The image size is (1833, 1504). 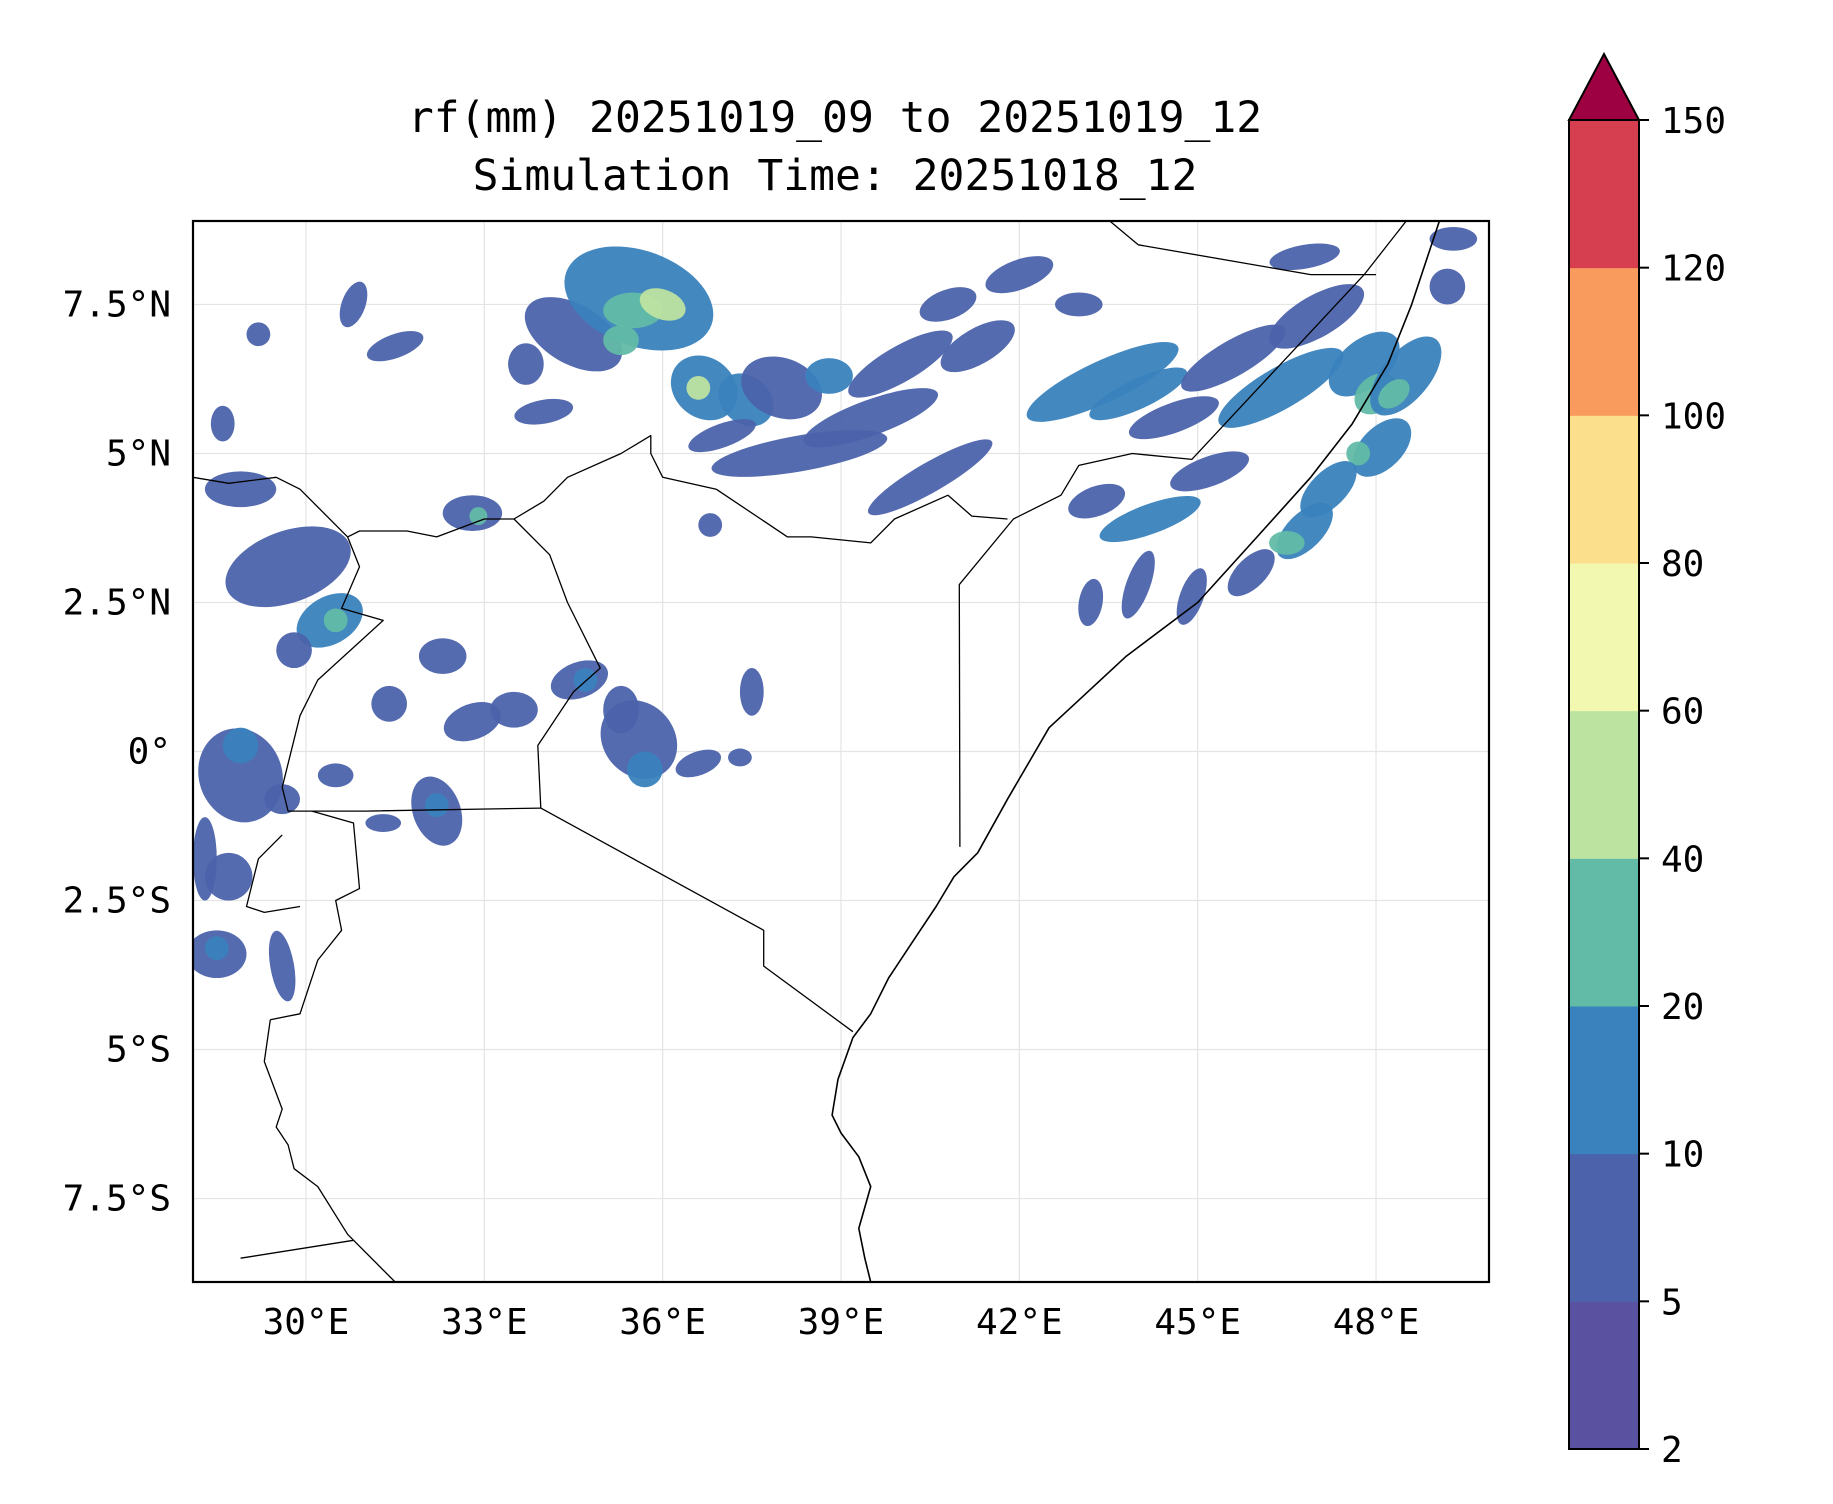 I want to click on colorbar-tick-label: 120, so click(x=1693, y=269).